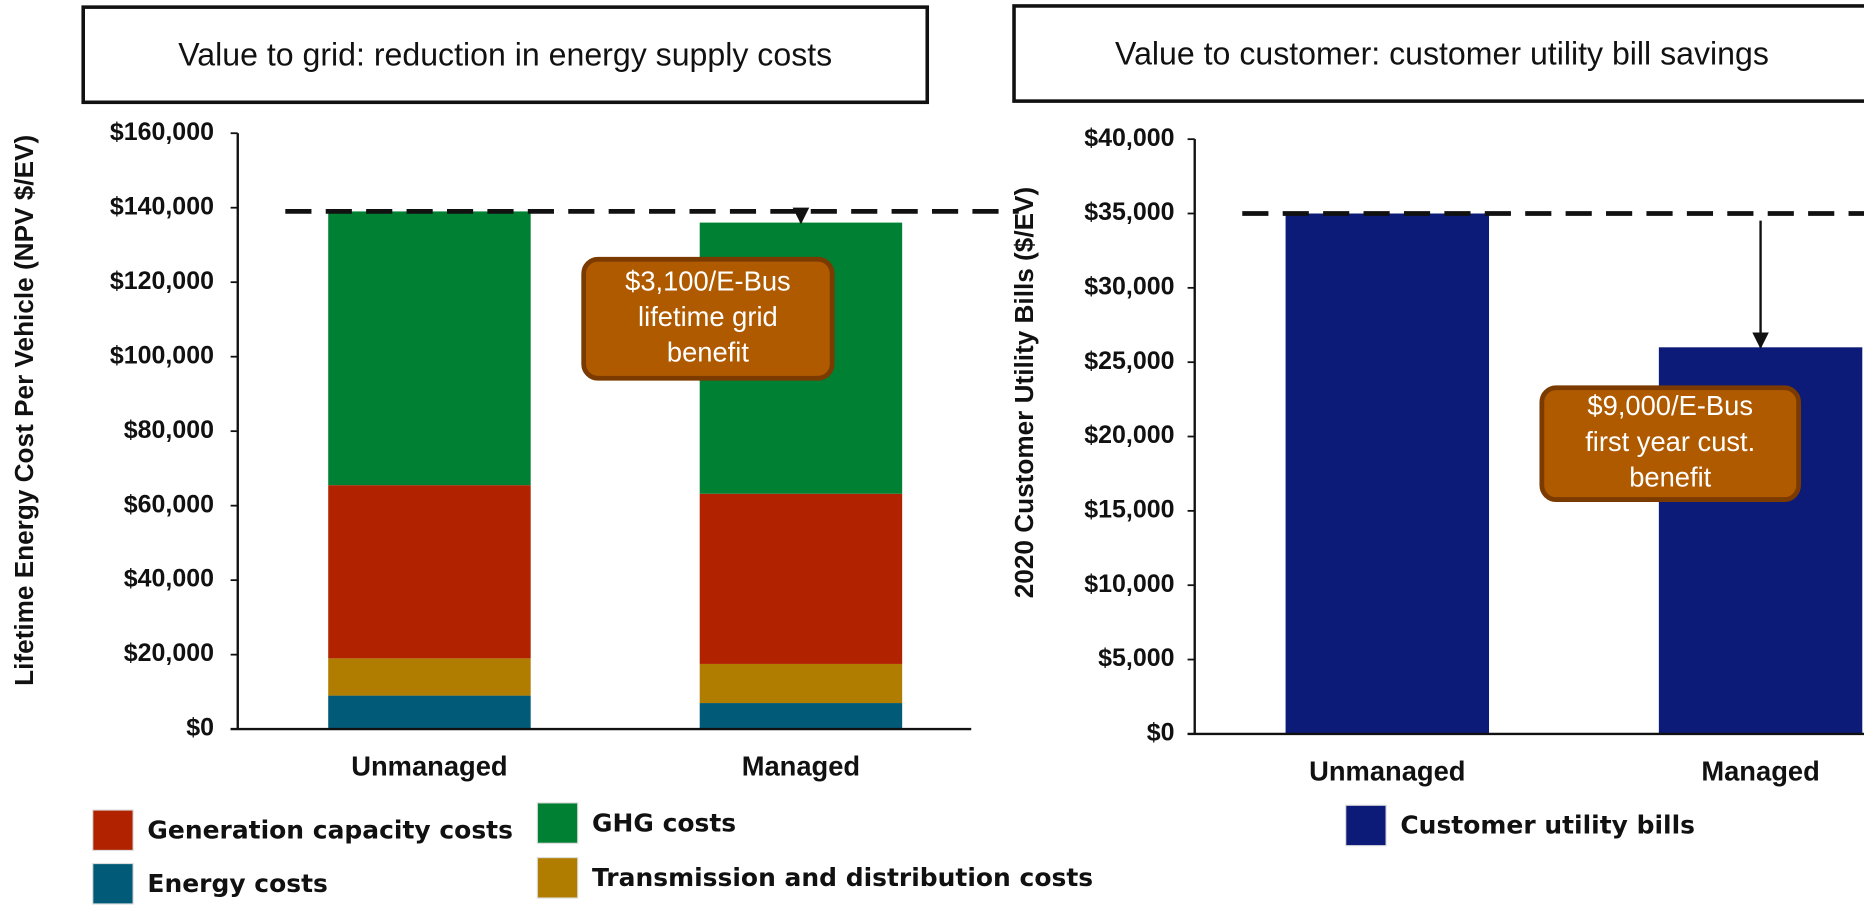 Image resolution: width=1864 pixels, height=923 pixels. I want to click on y-tick-label: $60,000, so click(169, 504).